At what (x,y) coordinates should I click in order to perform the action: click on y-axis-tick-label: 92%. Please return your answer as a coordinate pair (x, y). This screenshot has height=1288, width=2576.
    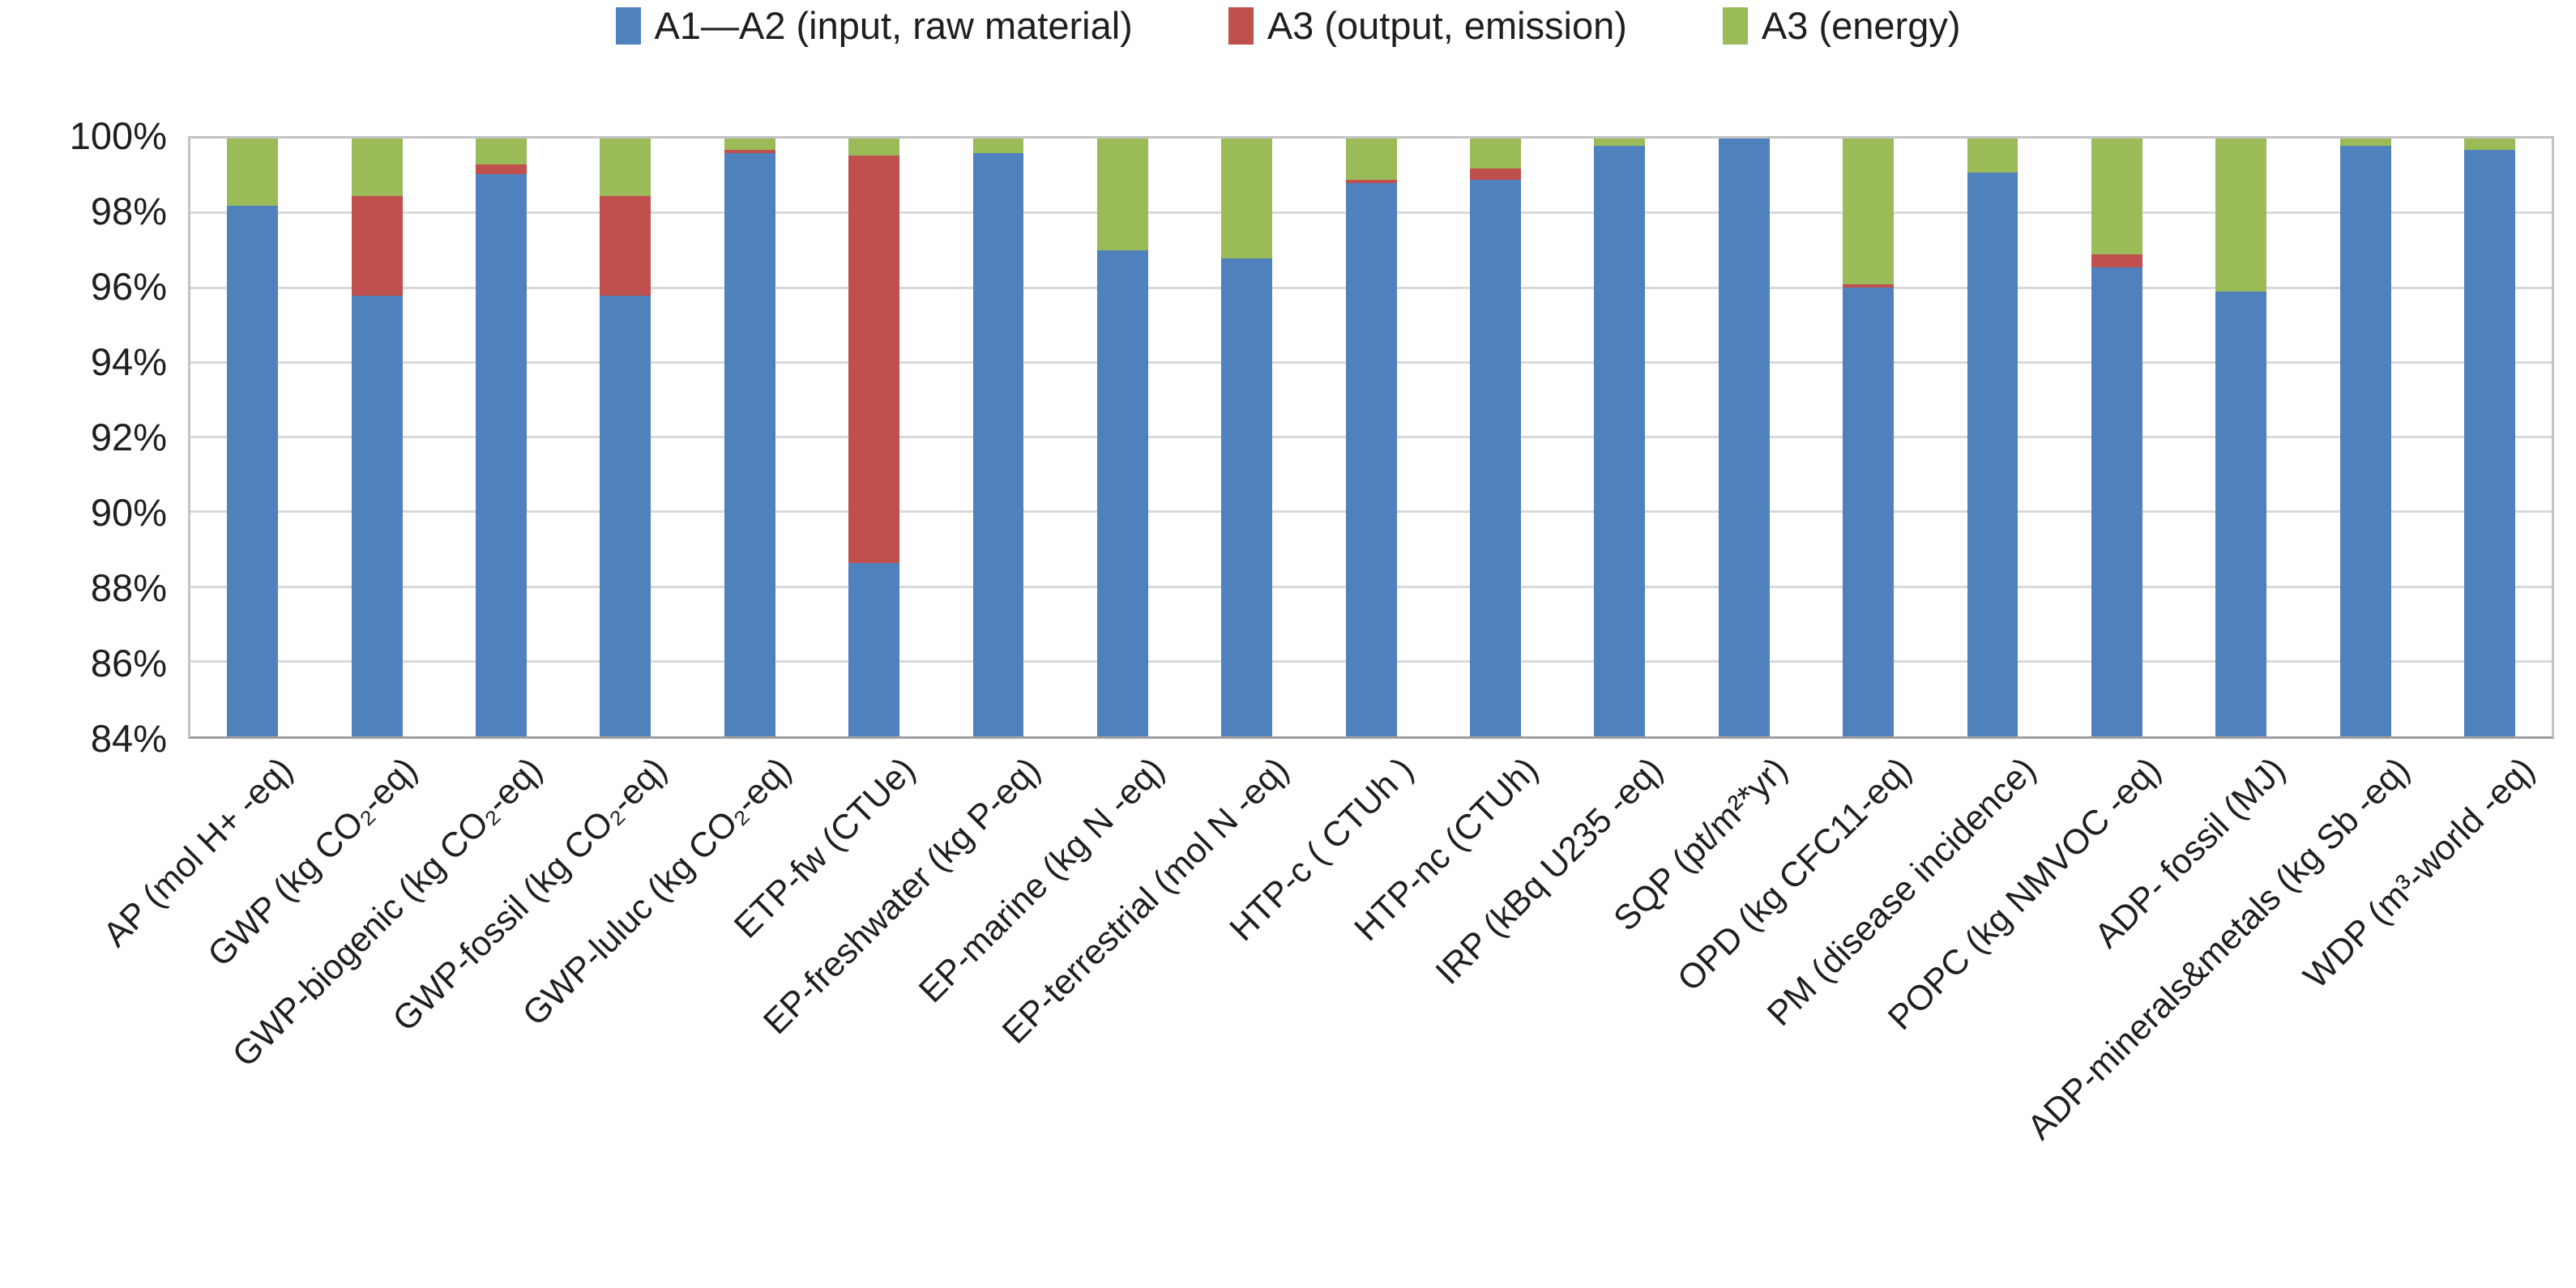
    Looking at the image, I should click on (128, 437).